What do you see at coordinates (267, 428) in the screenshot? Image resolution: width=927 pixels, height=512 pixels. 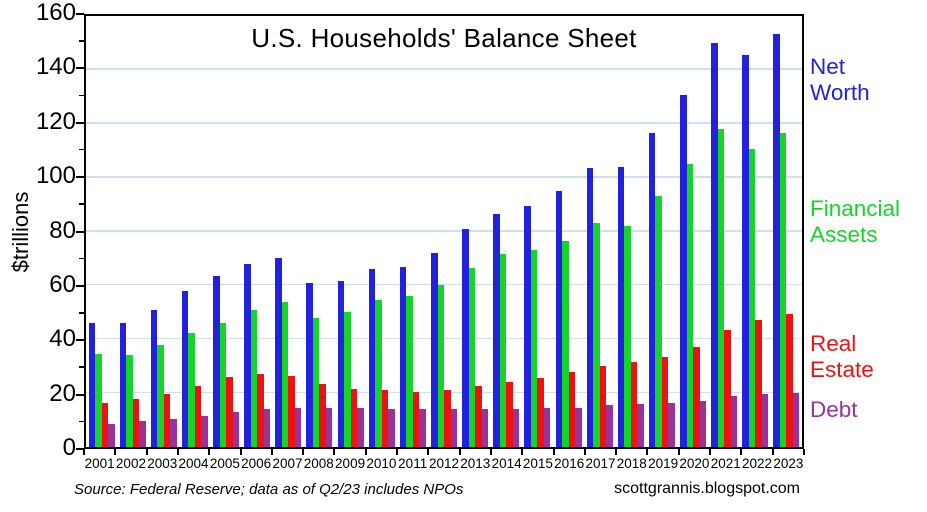 I see `bar-debt-2006` at bounding box center [267, 428].